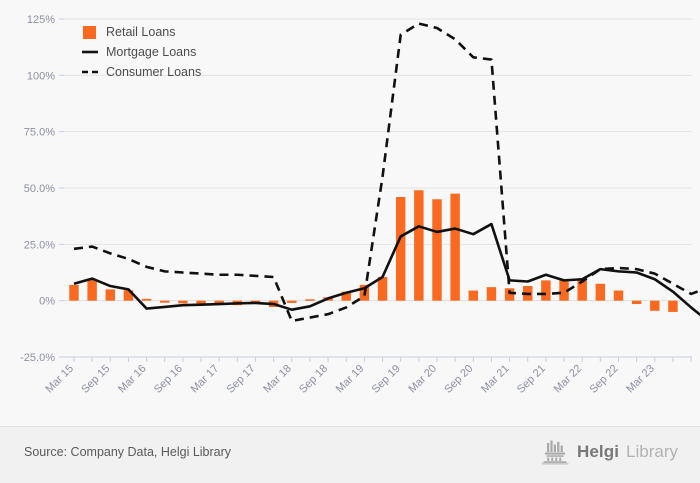  What do you see at coordinates (568, 379) in the screenshot?
I see `x-axis-tick-label: Mar 22` at bounding box center [568, 379].